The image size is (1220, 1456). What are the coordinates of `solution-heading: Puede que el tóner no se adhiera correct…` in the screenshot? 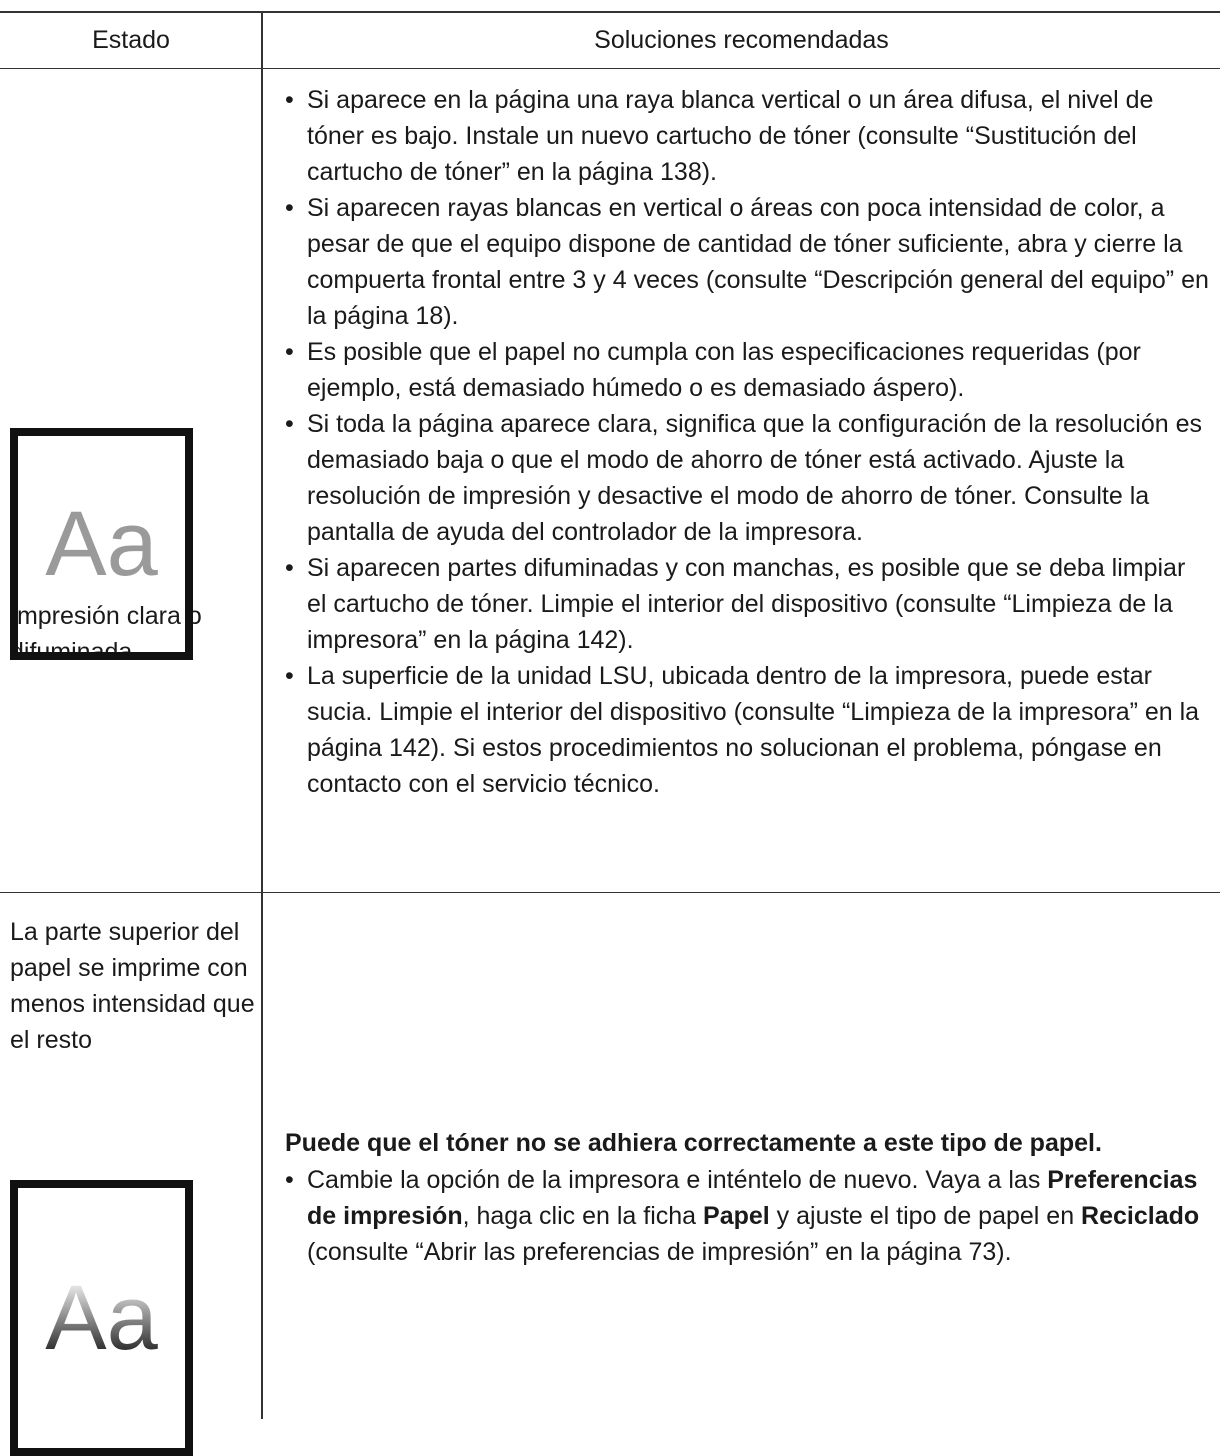 It's located at (693, 1143).